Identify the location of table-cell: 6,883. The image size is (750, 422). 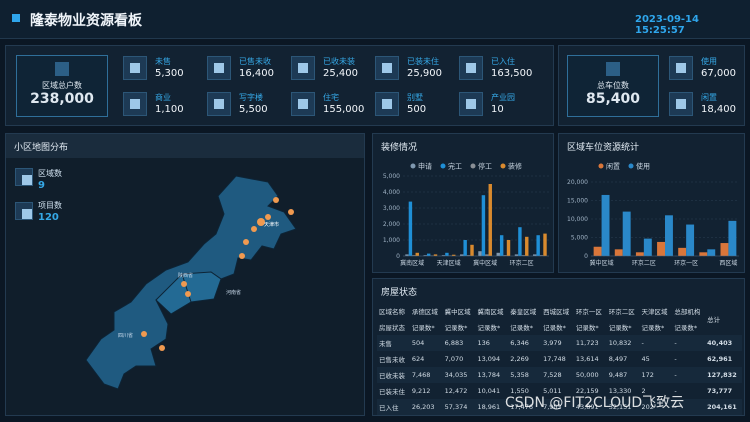
(454, 343).